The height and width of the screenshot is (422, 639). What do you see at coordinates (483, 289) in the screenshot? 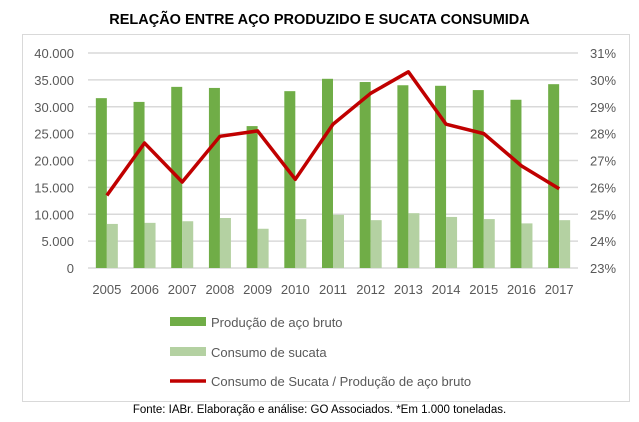
I see `x-tick-label: 2015` at bounding box center [483, 289].